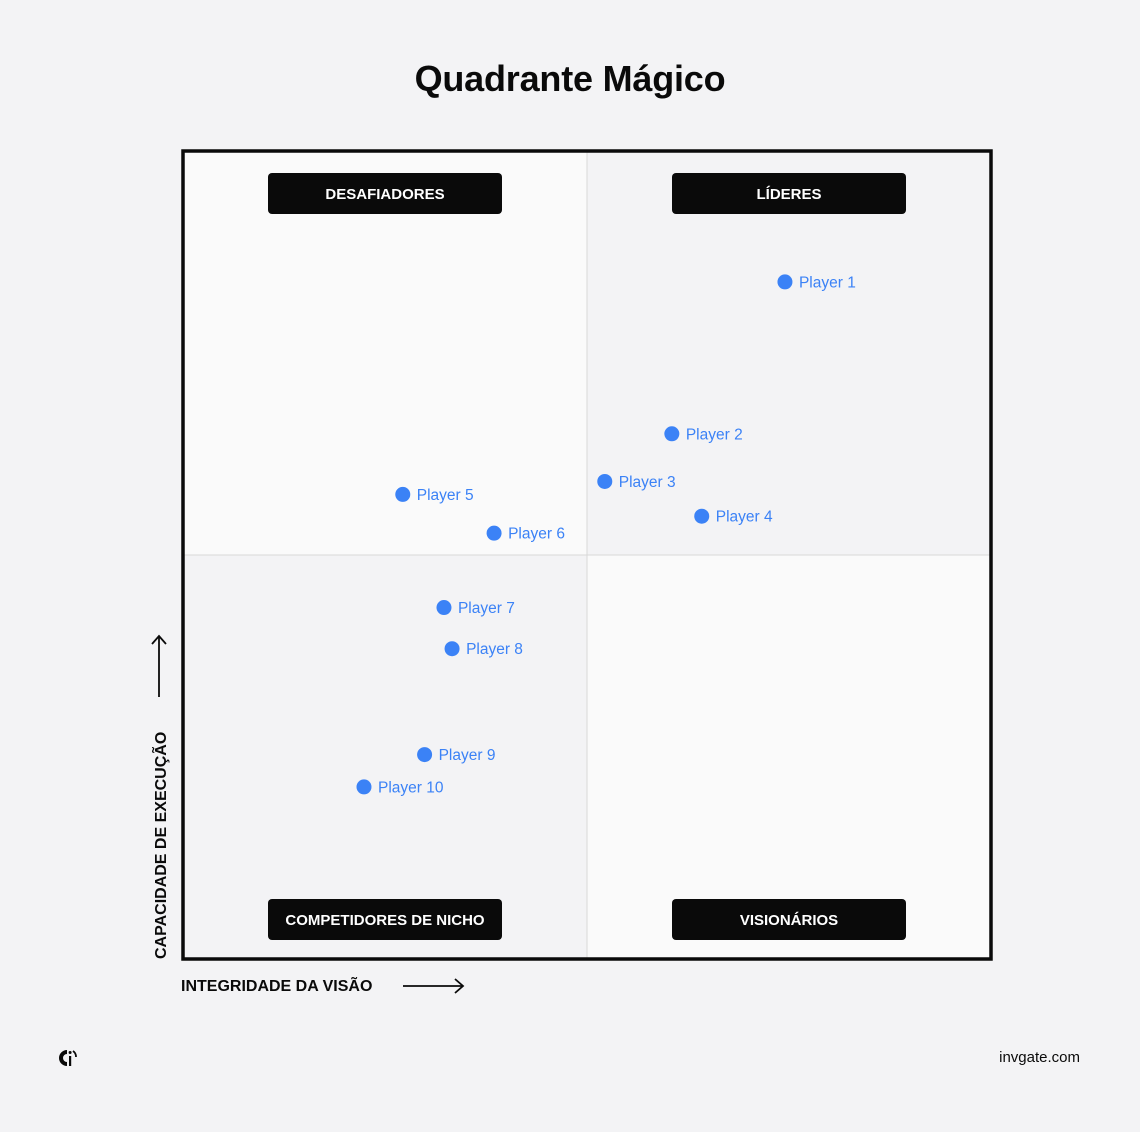 This screenshot has height=1132, width=1140. I want to click on quadrant-label-desafiadores-text: DESAFIADORES, so click(384, 194).